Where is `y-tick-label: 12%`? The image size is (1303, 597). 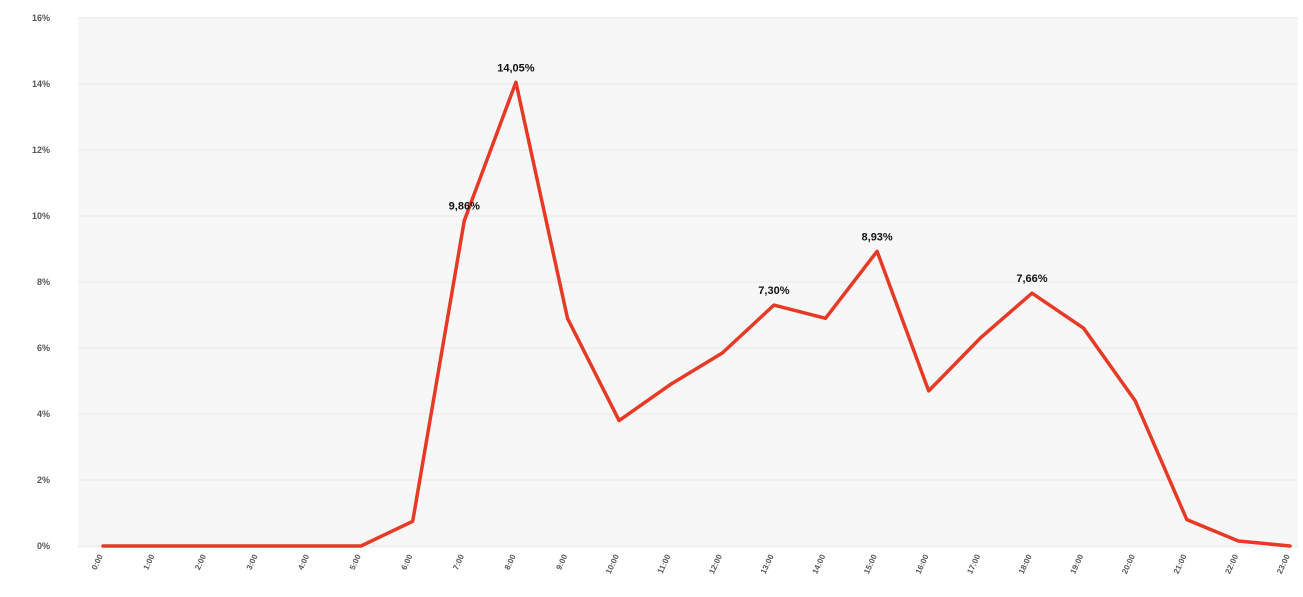 y-tick-label: 12% is located at coordinates (41, 150).